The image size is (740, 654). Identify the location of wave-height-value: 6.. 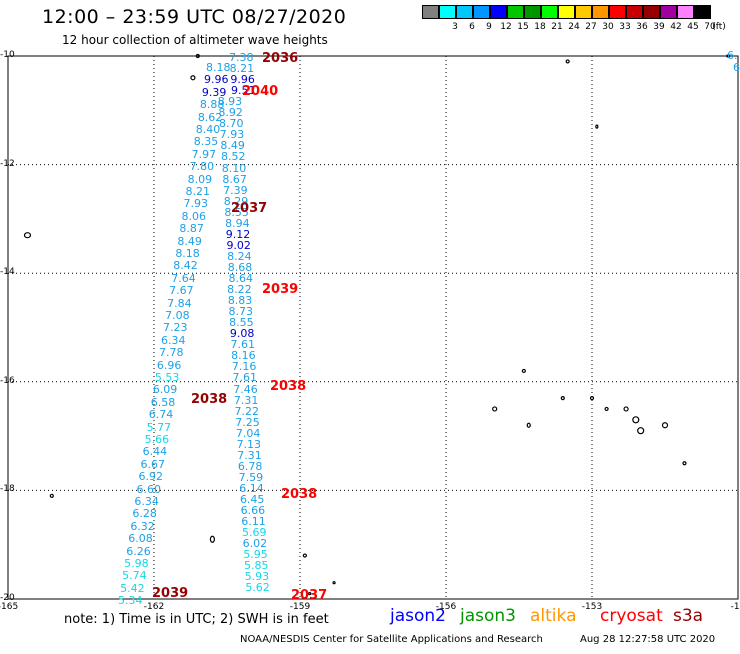
(732, 55).